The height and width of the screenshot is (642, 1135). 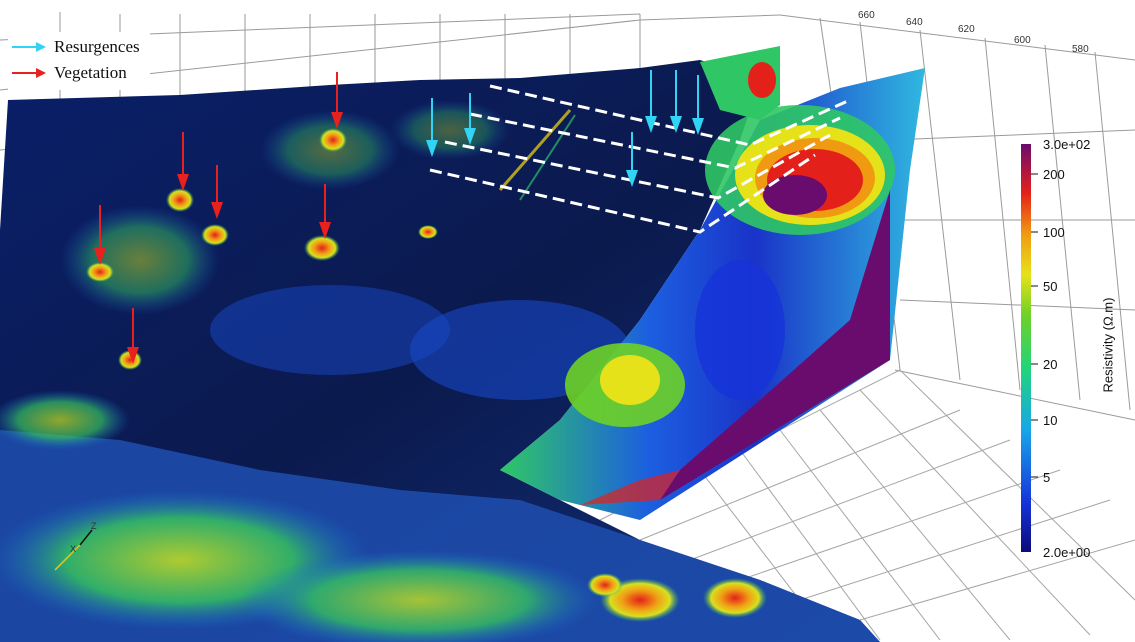 What do you see at coordinates (1050, 286) in the screenshot?
I see `colorbar-tick-label: 50` at bounding box center [1050, 286].